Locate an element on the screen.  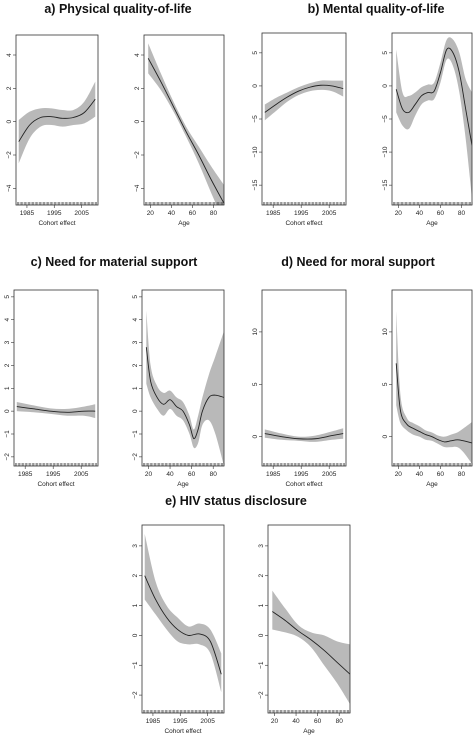
section-title-a: a) Physical quality-of-life is located at coordinates (117, 9).